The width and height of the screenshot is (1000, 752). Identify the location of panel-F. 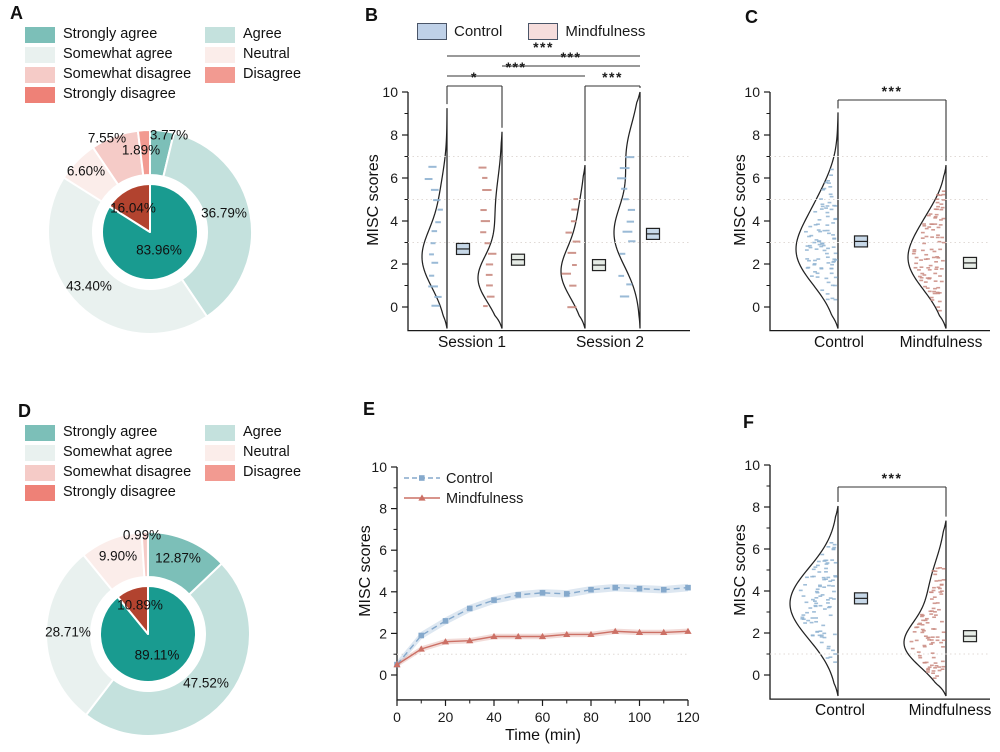
(877, 582).